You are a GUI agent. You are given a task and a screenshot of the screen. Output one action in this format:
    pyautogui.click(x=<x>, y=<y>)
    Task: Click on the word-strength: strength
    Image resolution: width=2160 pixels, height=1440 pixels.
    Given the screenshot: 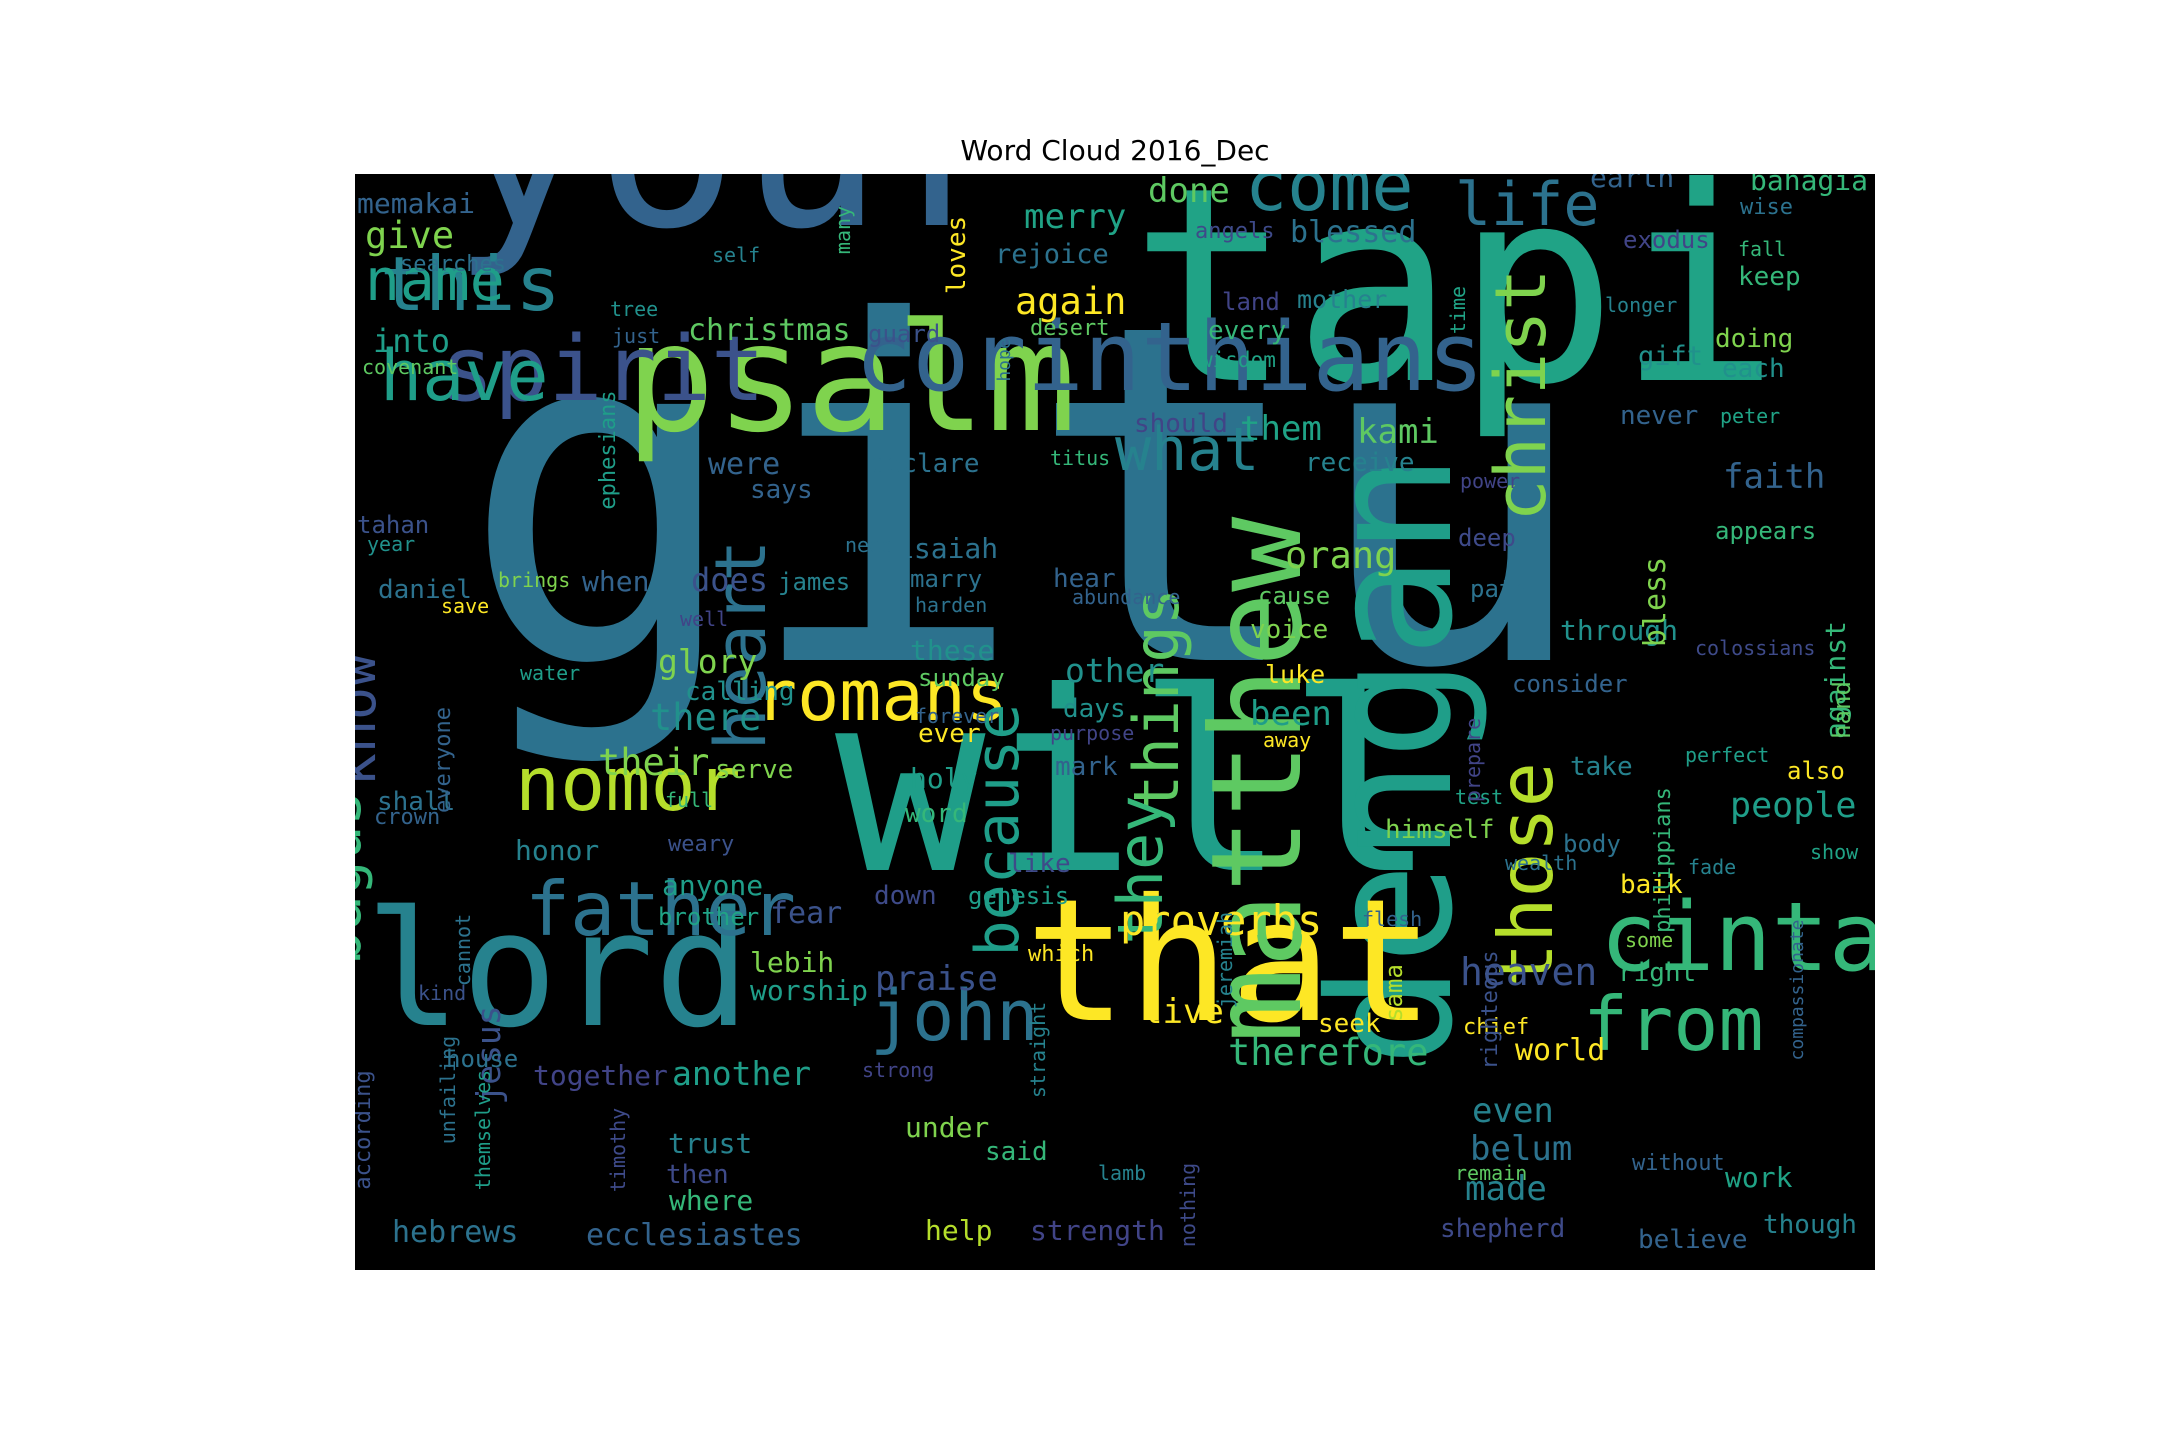 What is the action you would take?
    pyautogui.click(x=1097, y=1230)
    